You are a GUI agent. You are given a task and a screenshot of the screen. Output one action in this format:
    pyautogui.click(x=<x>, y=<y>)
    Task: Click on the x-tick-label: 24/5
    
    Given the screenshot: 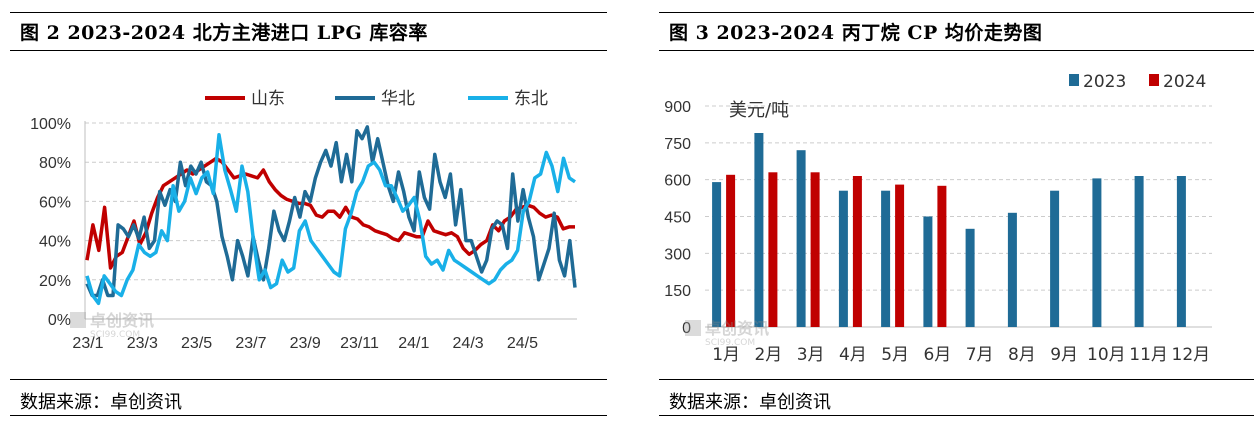 What is the action you would take?
    pyautogui.click(x=522, y=343)
    